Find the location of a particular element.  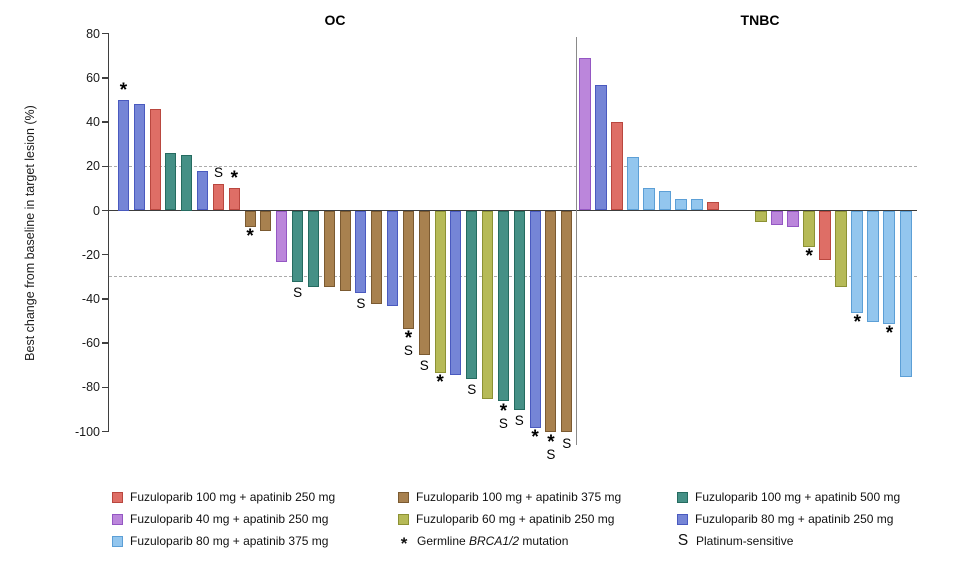

panel-title-tnbc: TNBC is located at coordinates (760, 20).